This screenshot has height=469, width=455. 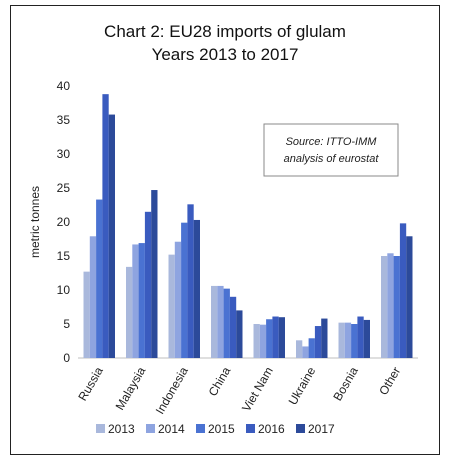 I want to click on source-box, so click(x=331, y=150).